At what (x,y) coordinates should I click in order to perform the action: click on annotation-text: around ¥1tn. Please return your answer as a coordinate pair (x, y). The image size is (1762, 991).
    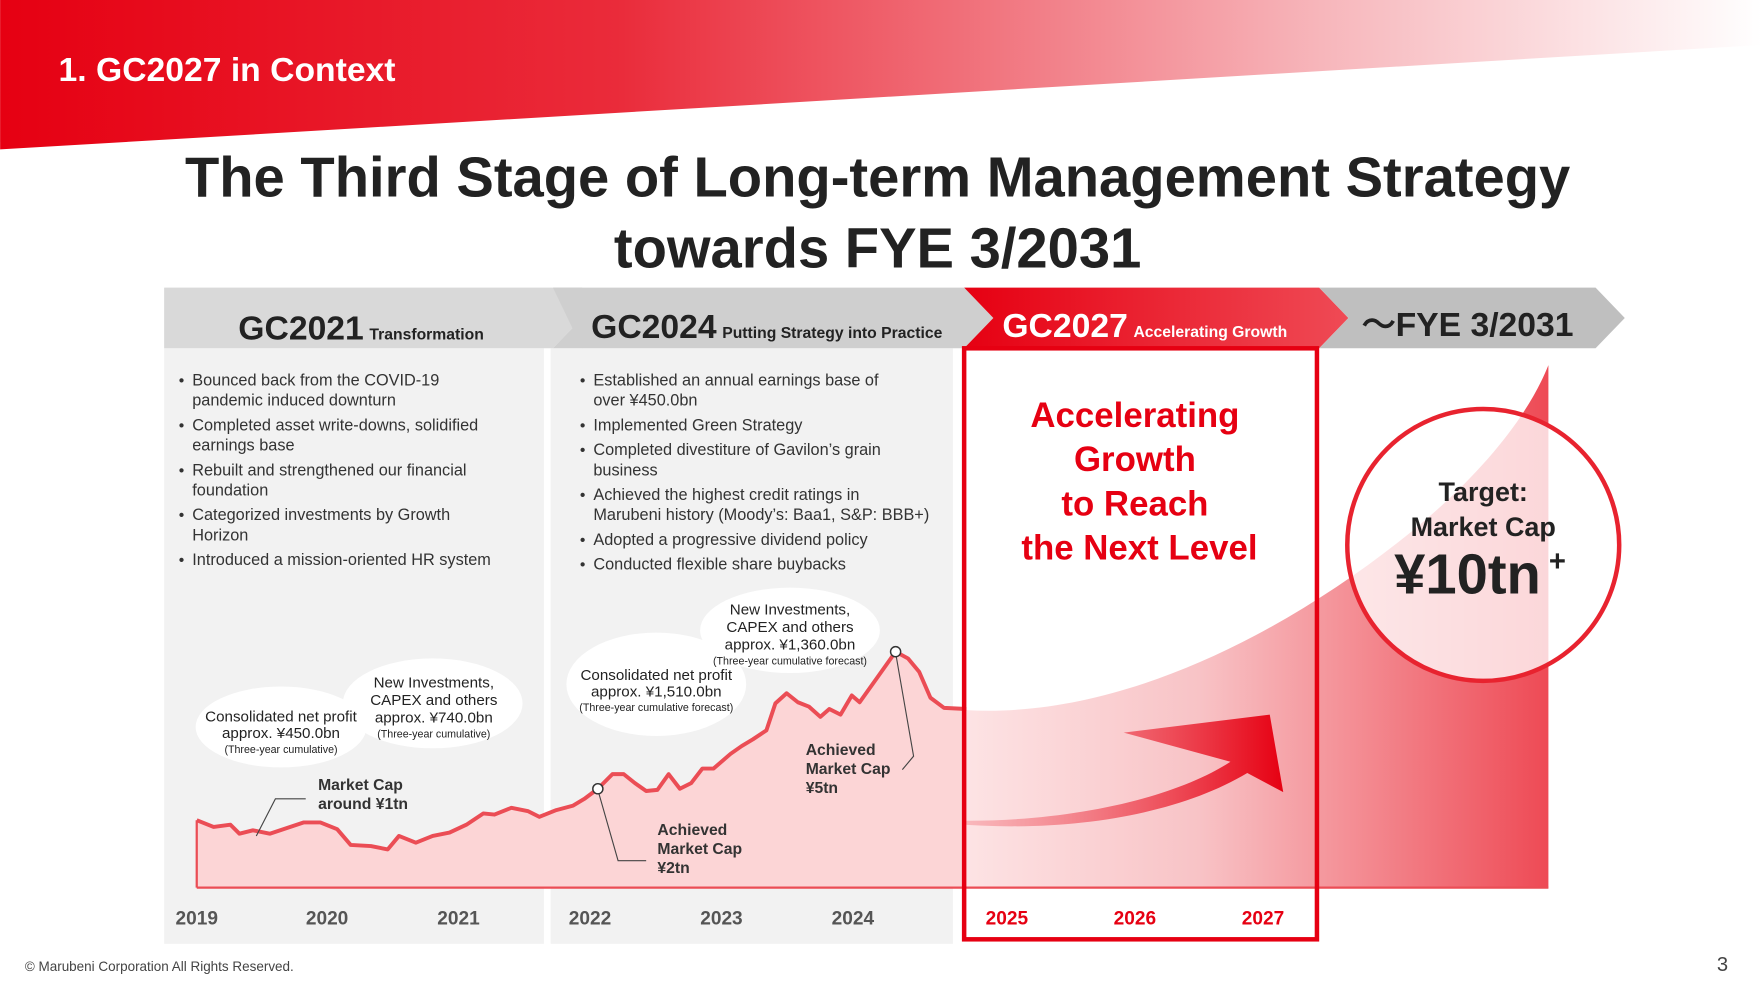
    Looking at the image, I should click on (363, 804).